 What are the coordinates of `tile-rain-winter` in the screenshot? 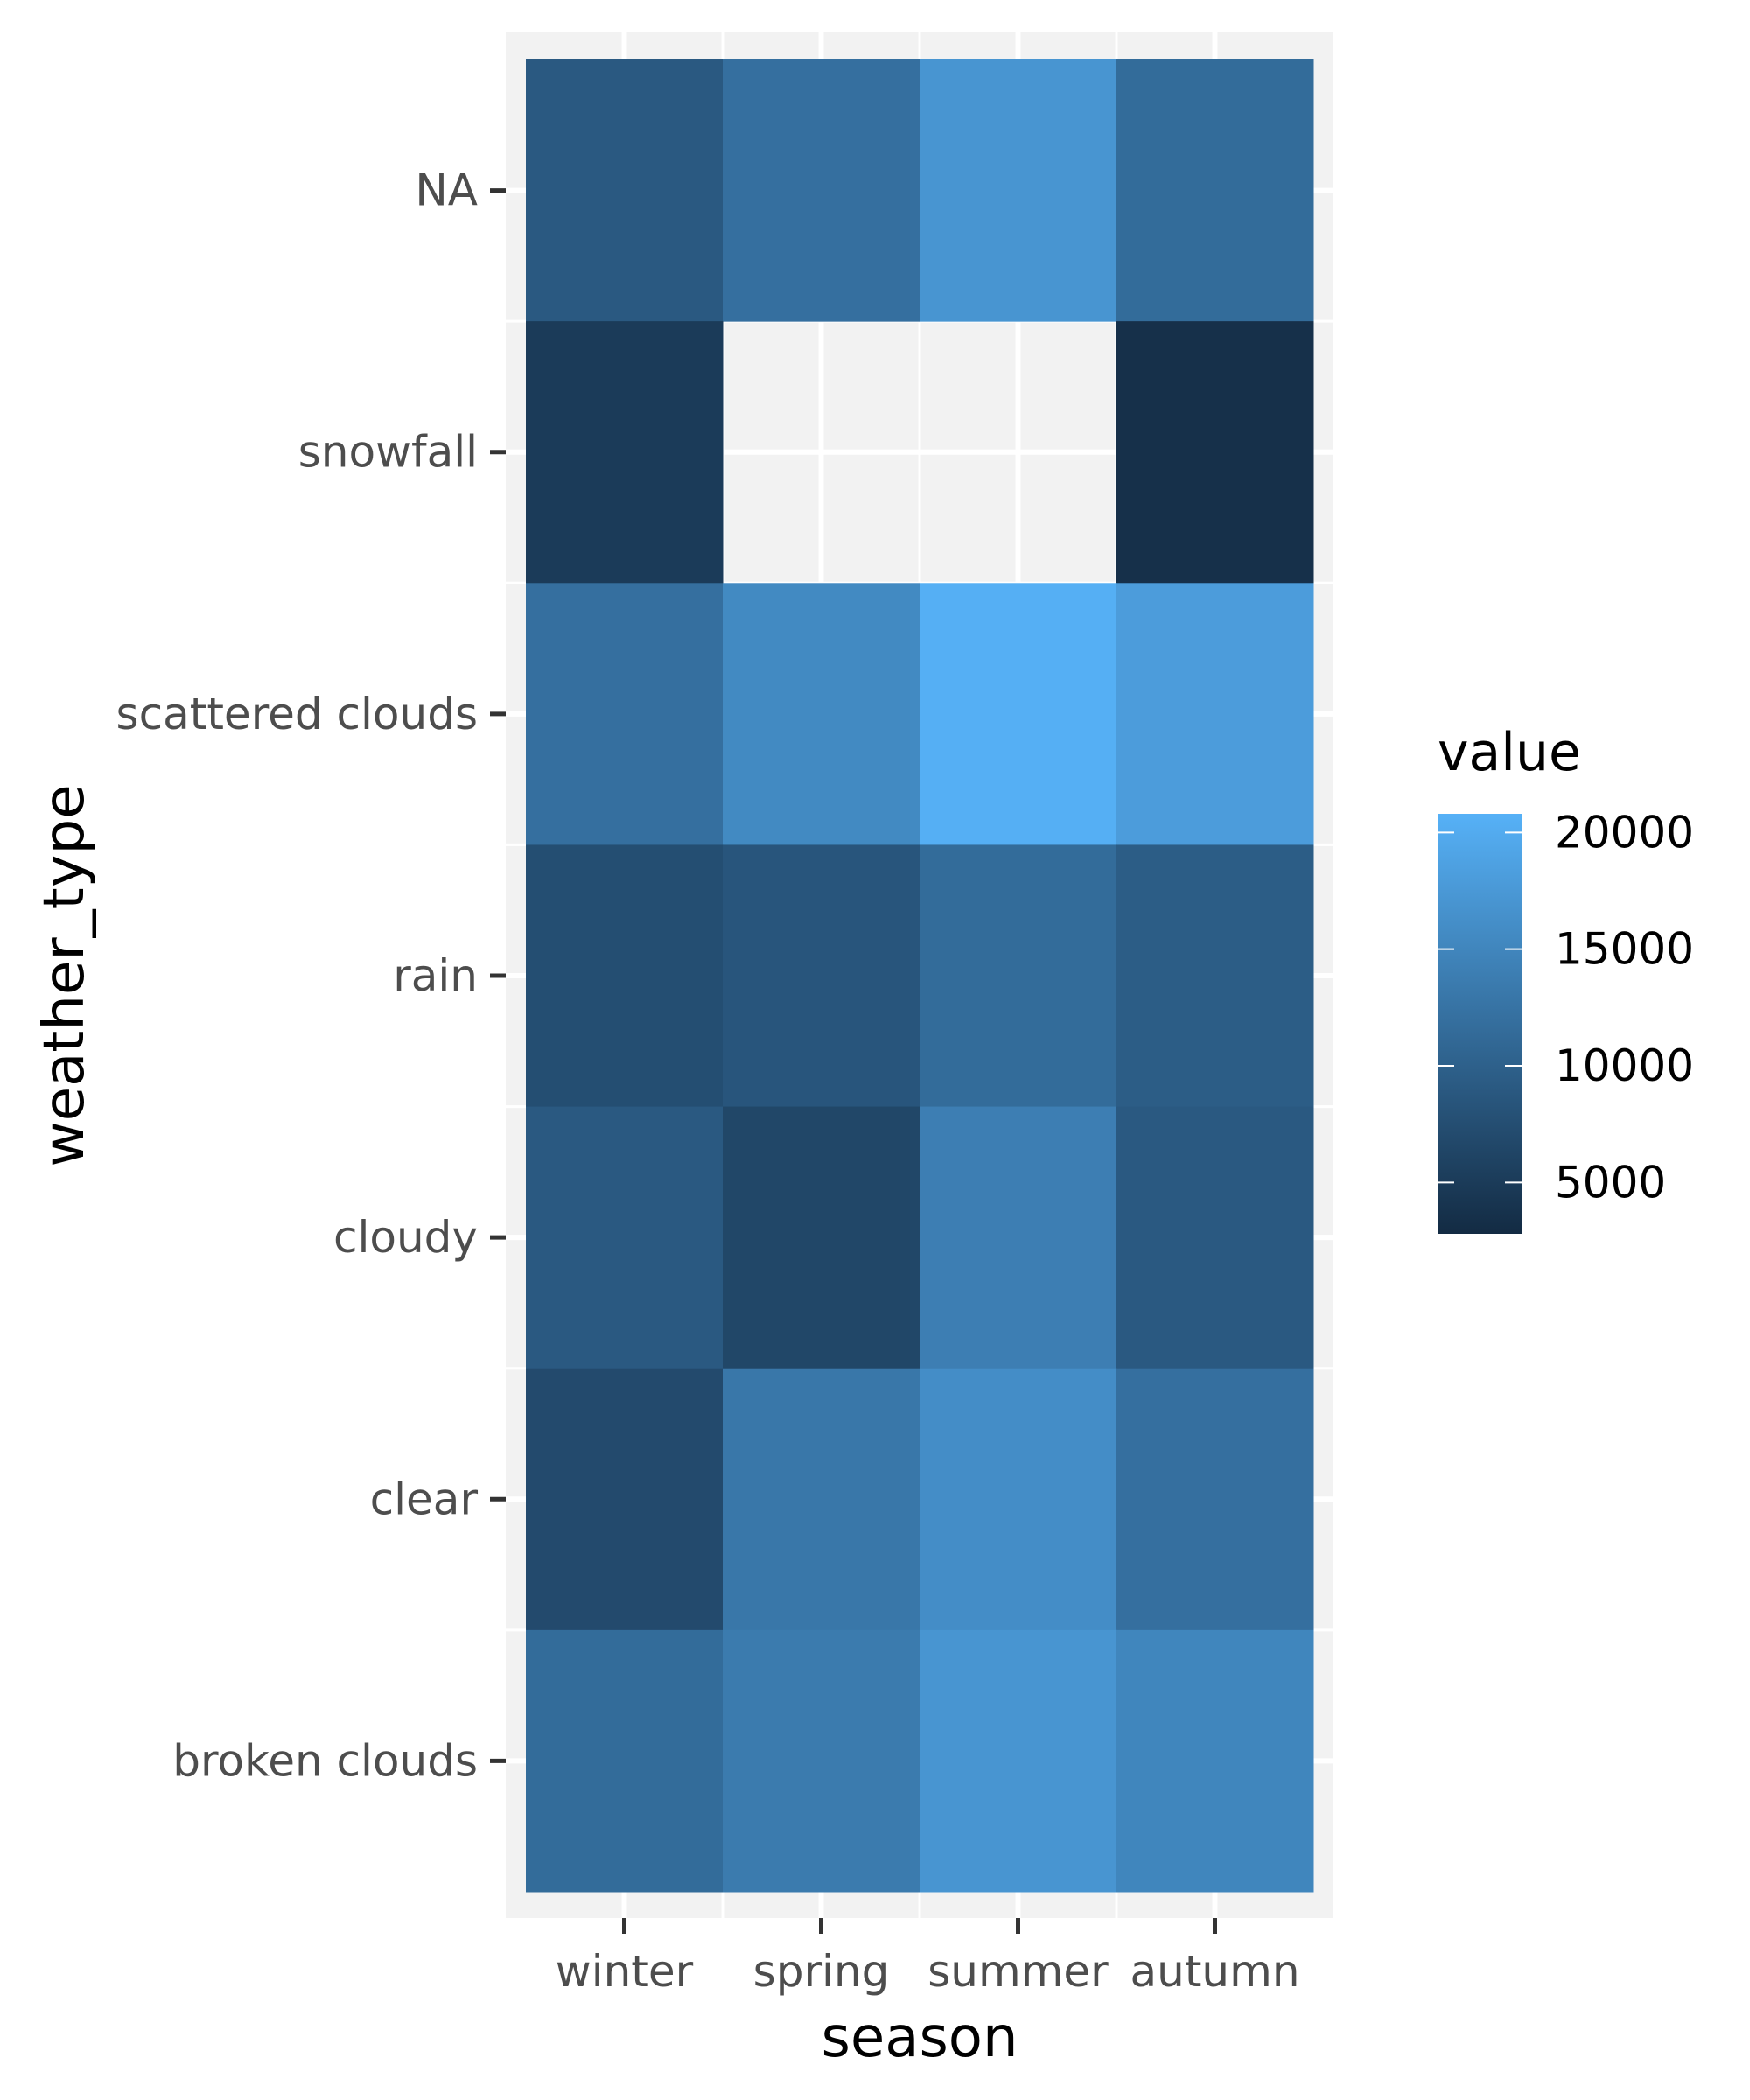 It's located at (625, 976).